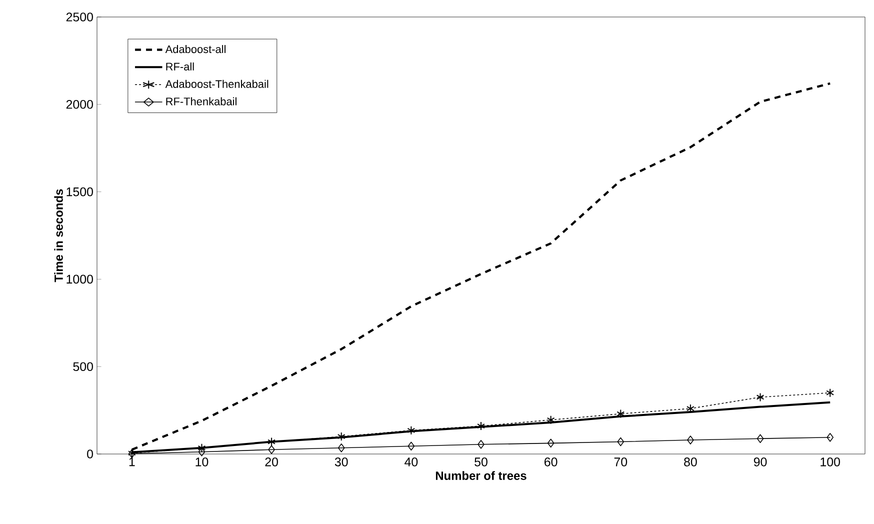 This screenshot has width=874, height=524. Describe the element at coordinates (551, 462) in the screenshot. I see `x-tick-label: 60` at that location.